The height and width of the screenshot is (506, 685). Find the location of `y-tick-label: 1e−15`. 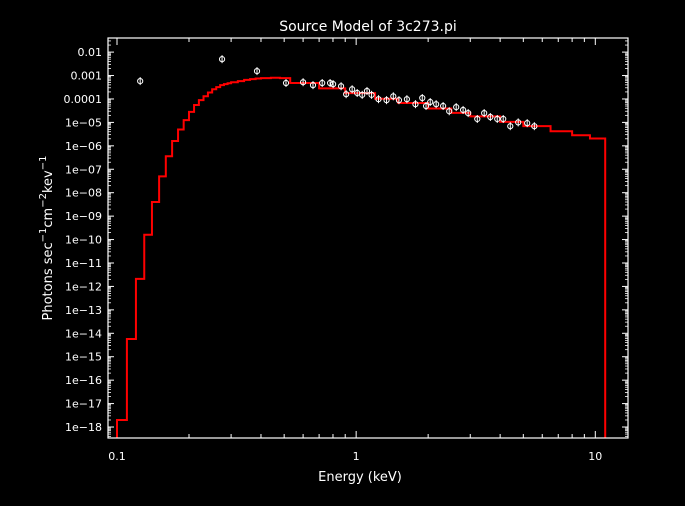

y-tick-label: 1e−15 is located at coordinates (83, 357).